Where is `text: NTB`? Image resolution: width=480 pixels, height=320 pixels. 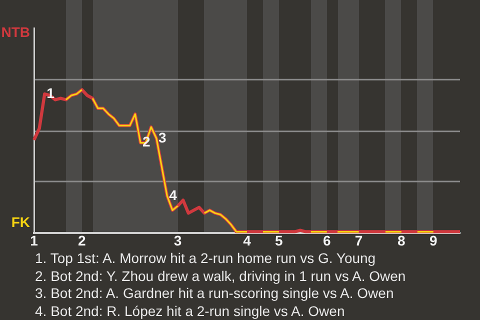 text: NTB is located at coordinates (15, 32).